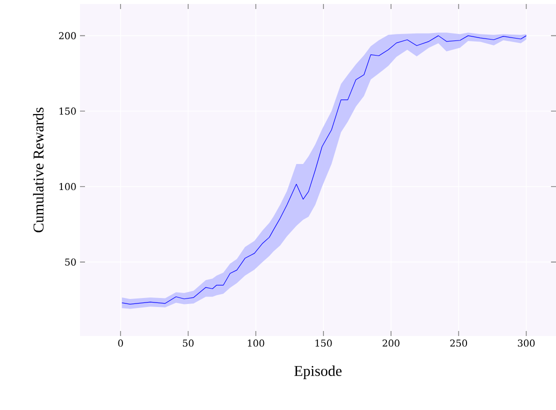  I want to click on x-axis-title: Episode, so click(318, 373).